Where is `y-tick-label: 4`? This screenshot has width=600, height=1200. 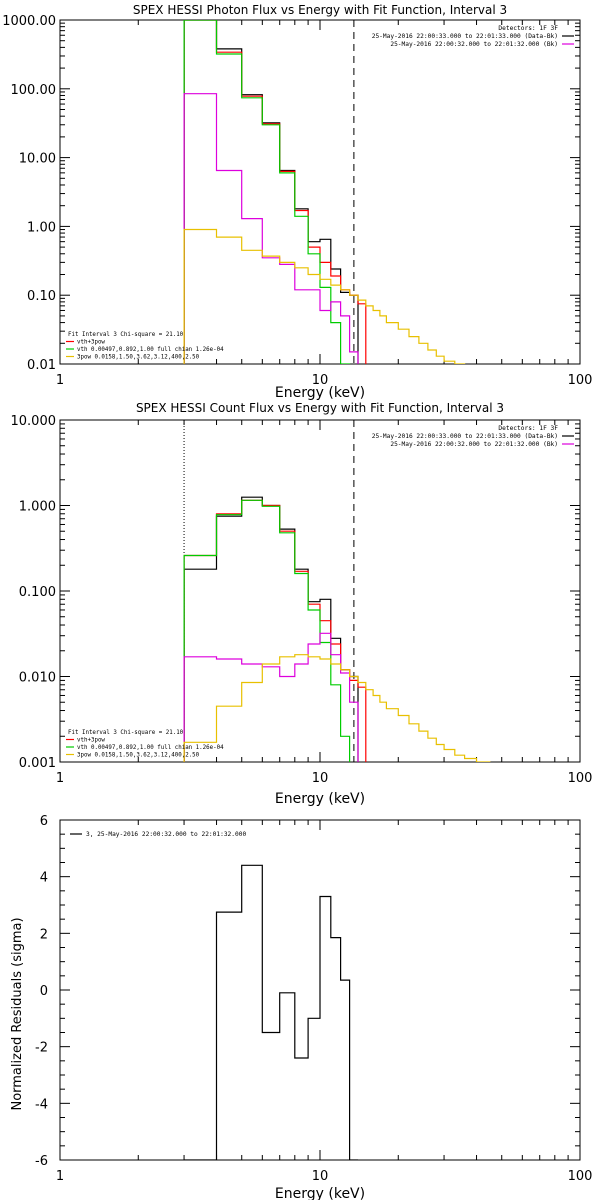
y-tick-label: 4 is located at coordinates (44, 878).